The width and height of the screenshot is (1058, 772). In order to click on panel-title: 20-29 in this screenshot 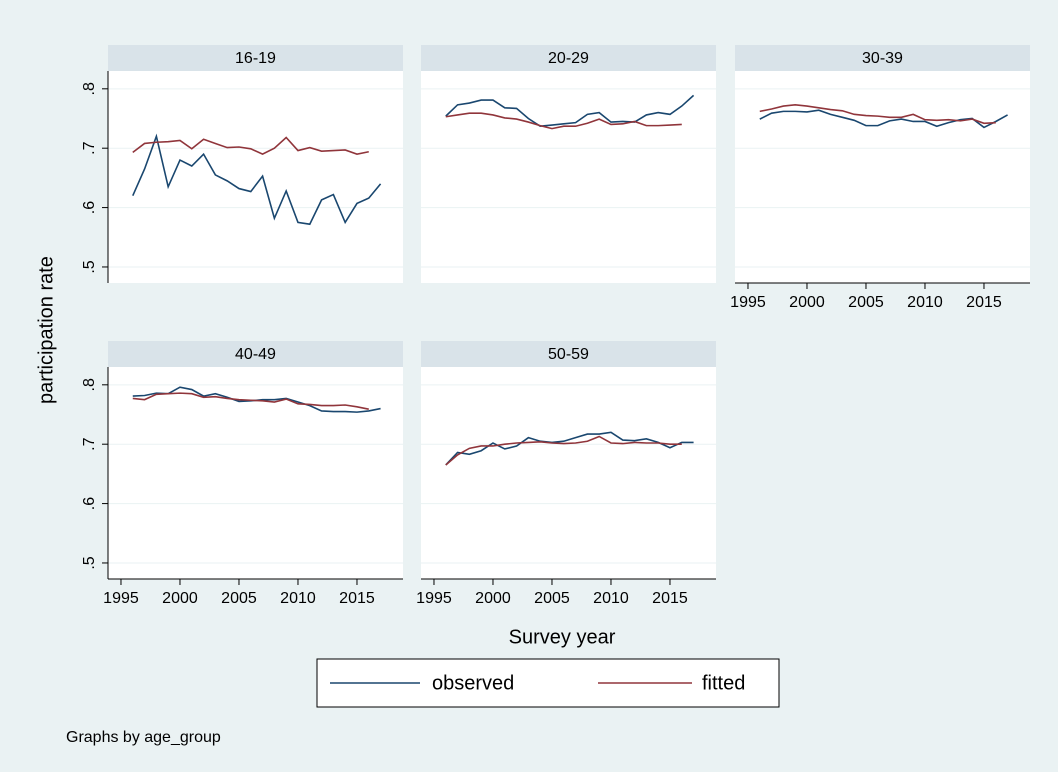, I will do `click(568, 58)`.